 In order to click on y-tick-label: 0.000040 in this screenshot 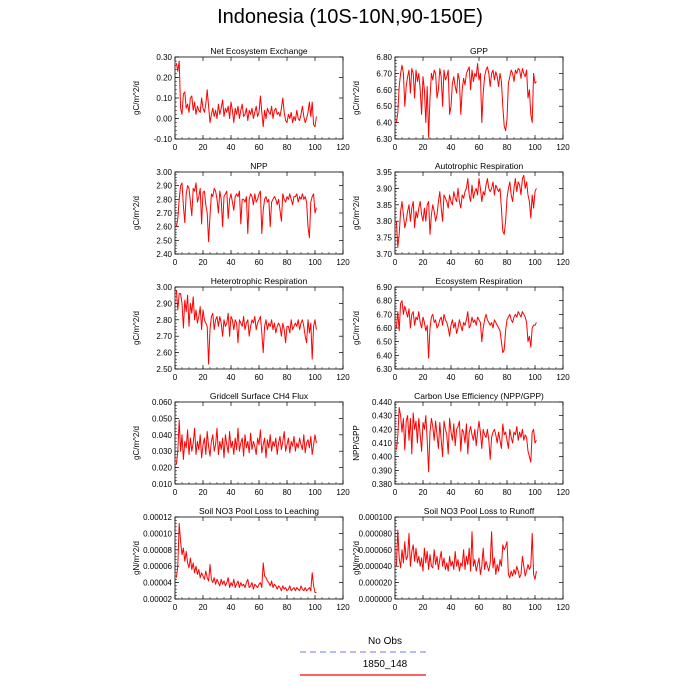, I will do `click(376, 566)`.